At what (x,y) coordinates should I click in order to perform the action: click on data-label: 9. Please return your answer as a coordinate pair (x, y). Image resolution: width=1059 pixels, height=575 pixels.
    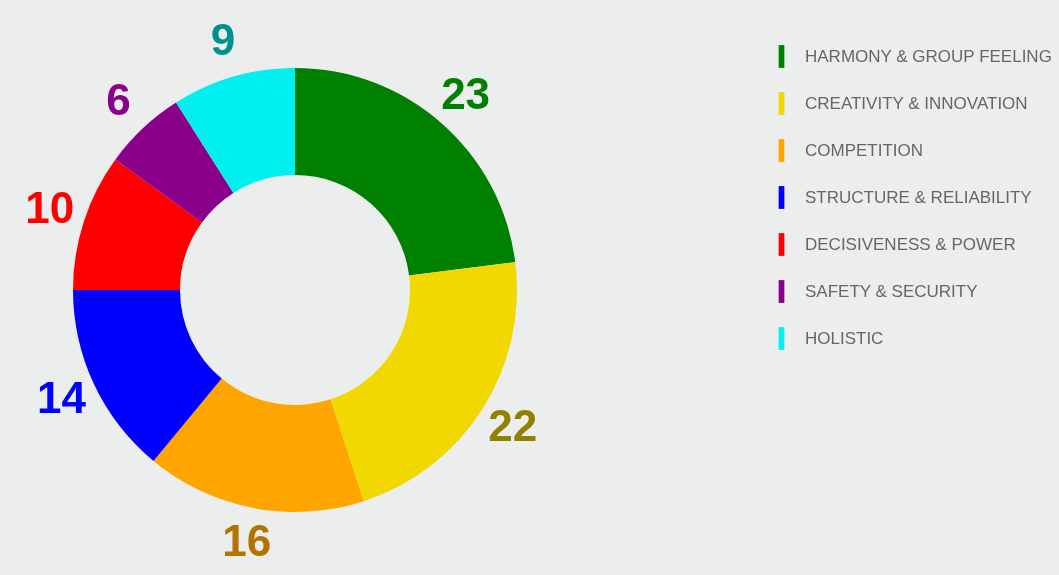
    Looking at the image, I should click on (223, 40).